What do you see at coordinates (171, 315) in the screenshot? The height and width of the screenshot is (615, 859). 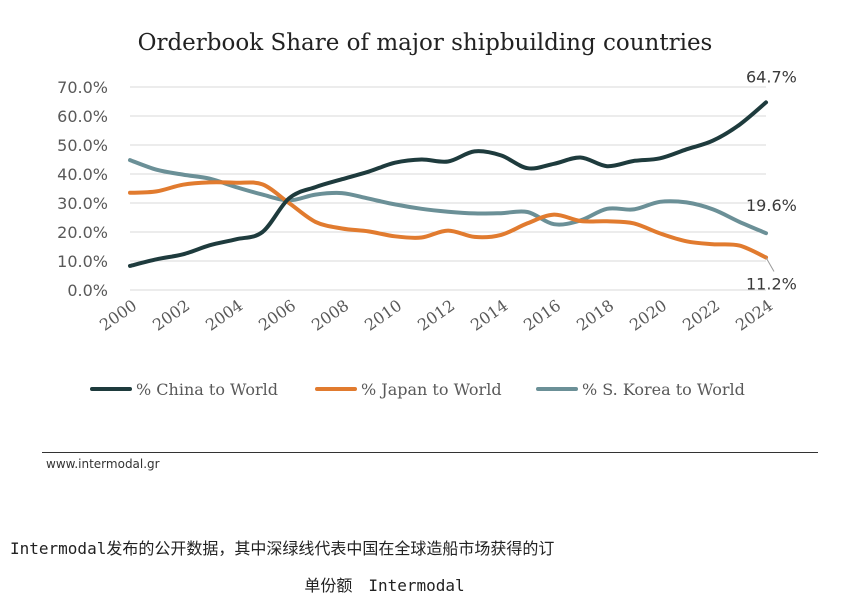 I see `x-tick-label: 2002` at bounding box center [171, 315].